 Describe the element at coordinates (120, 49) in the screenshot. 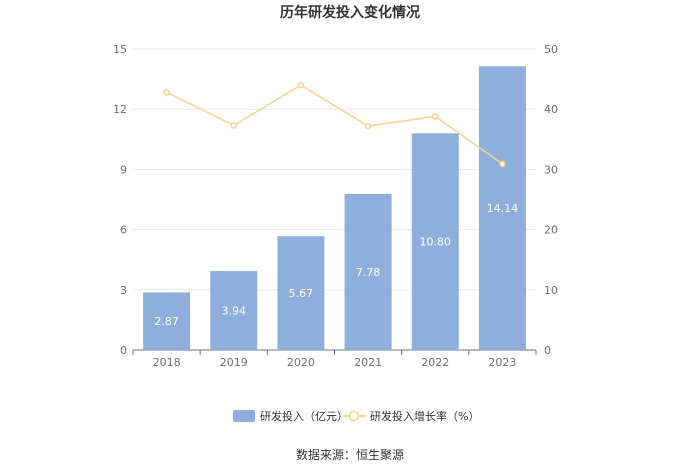

I see `y-left-tick-label: 15` at that location.